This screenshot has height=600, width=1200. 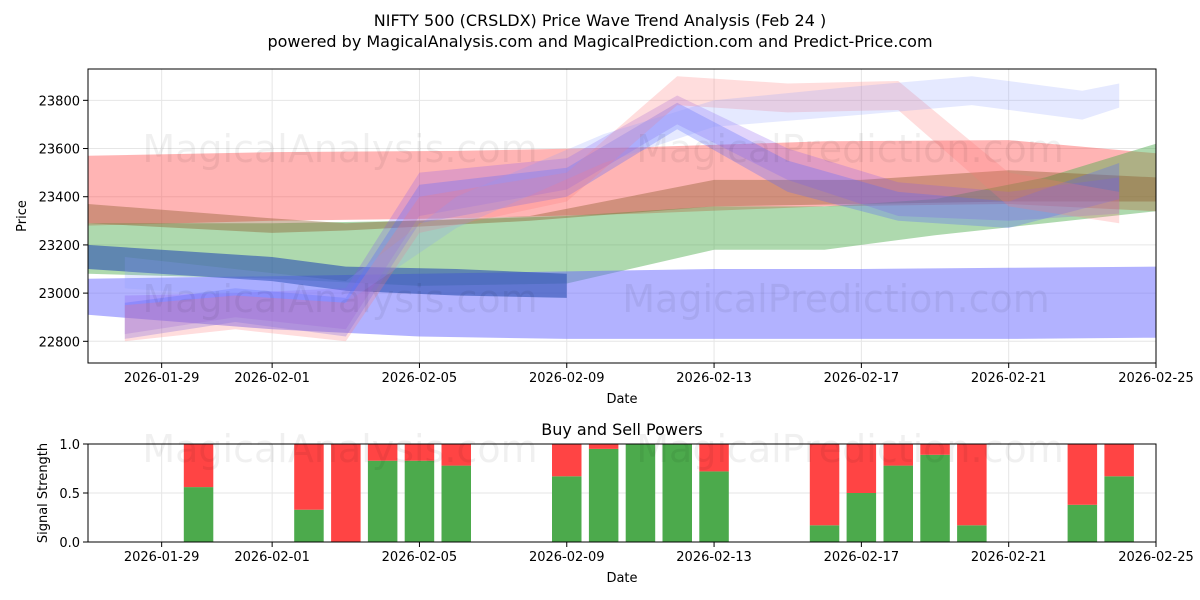 What do you see at coordinates (622, 201) in the screenshot?
I see `price-band-brown-band` at bounding box center [622, 201].